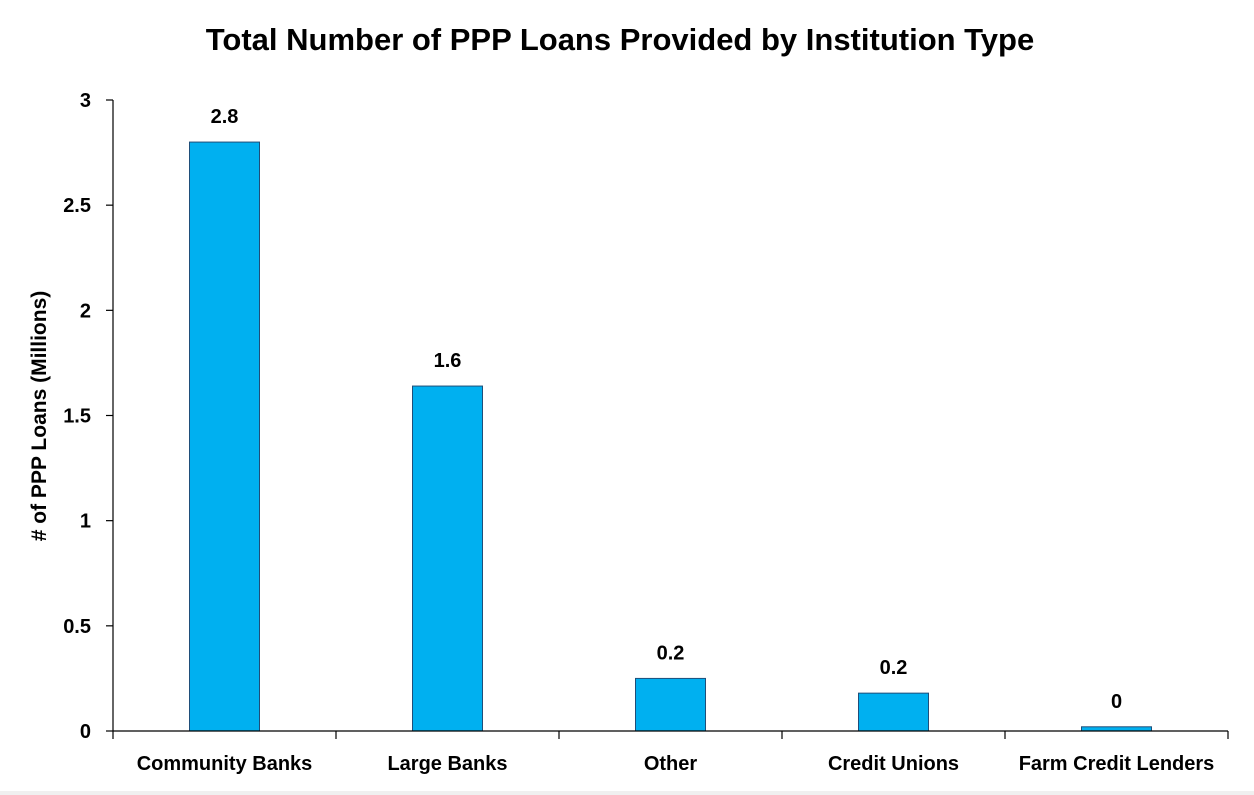 This screenshot has height=795, width=1254. Describe the element at coordinates (85, 732) in the screenshot. I see `y-tick-label: 0` at that location.